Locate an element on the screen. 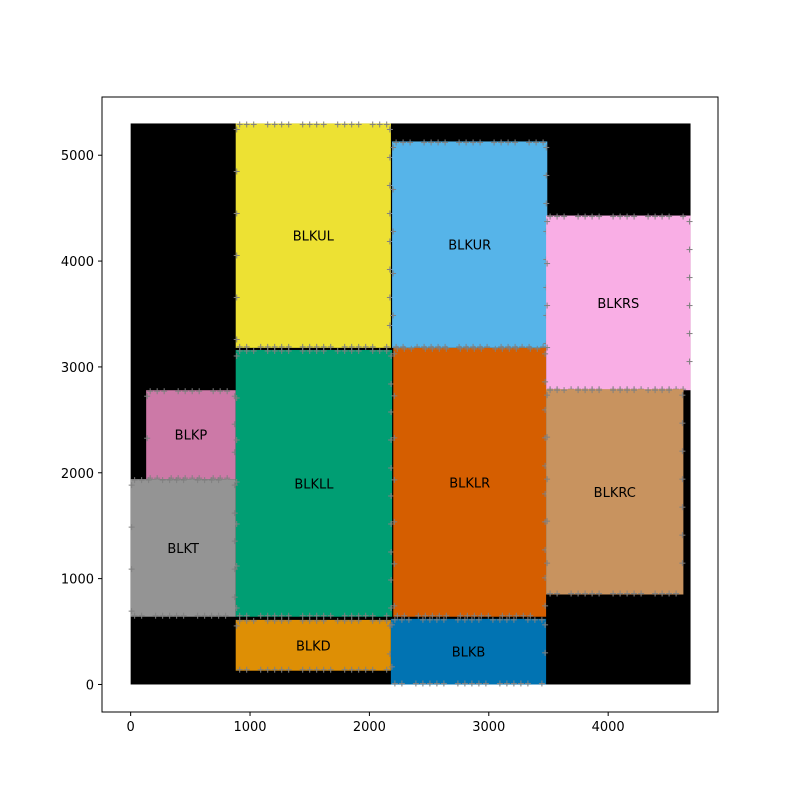  block-label: BLKUR is located at coordinates (469, 246).